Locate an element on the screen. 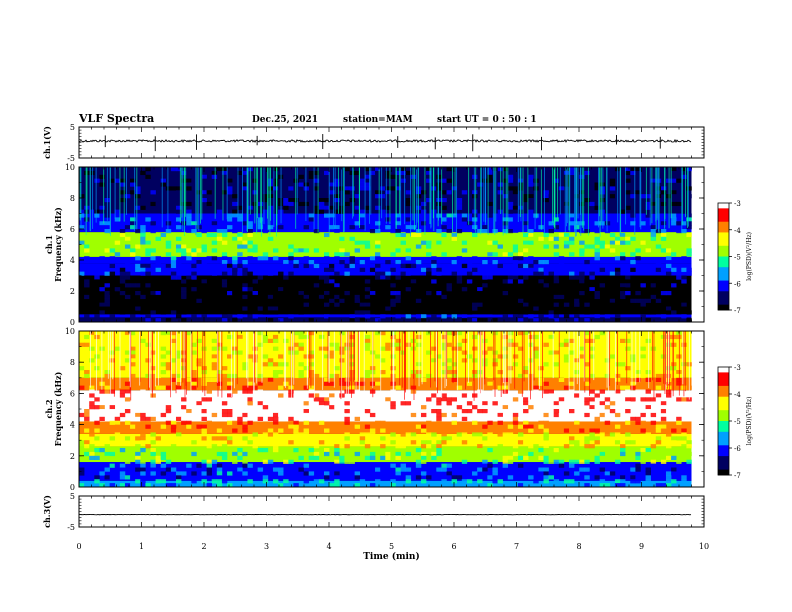  x-tick-label: 1 is located at coordinates (141, 546).